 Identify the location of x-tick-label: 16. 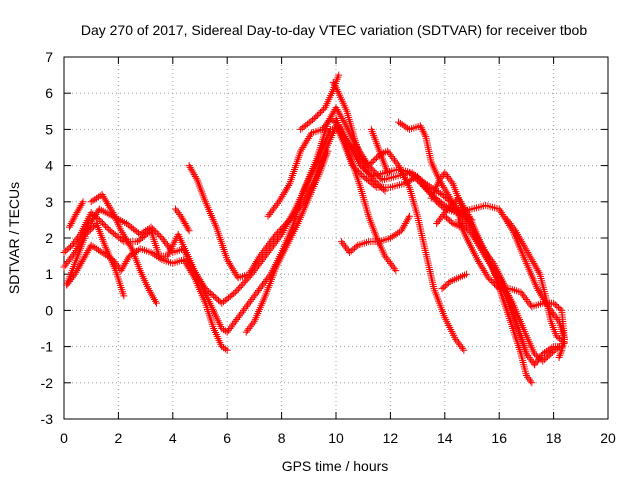
(499, 438).